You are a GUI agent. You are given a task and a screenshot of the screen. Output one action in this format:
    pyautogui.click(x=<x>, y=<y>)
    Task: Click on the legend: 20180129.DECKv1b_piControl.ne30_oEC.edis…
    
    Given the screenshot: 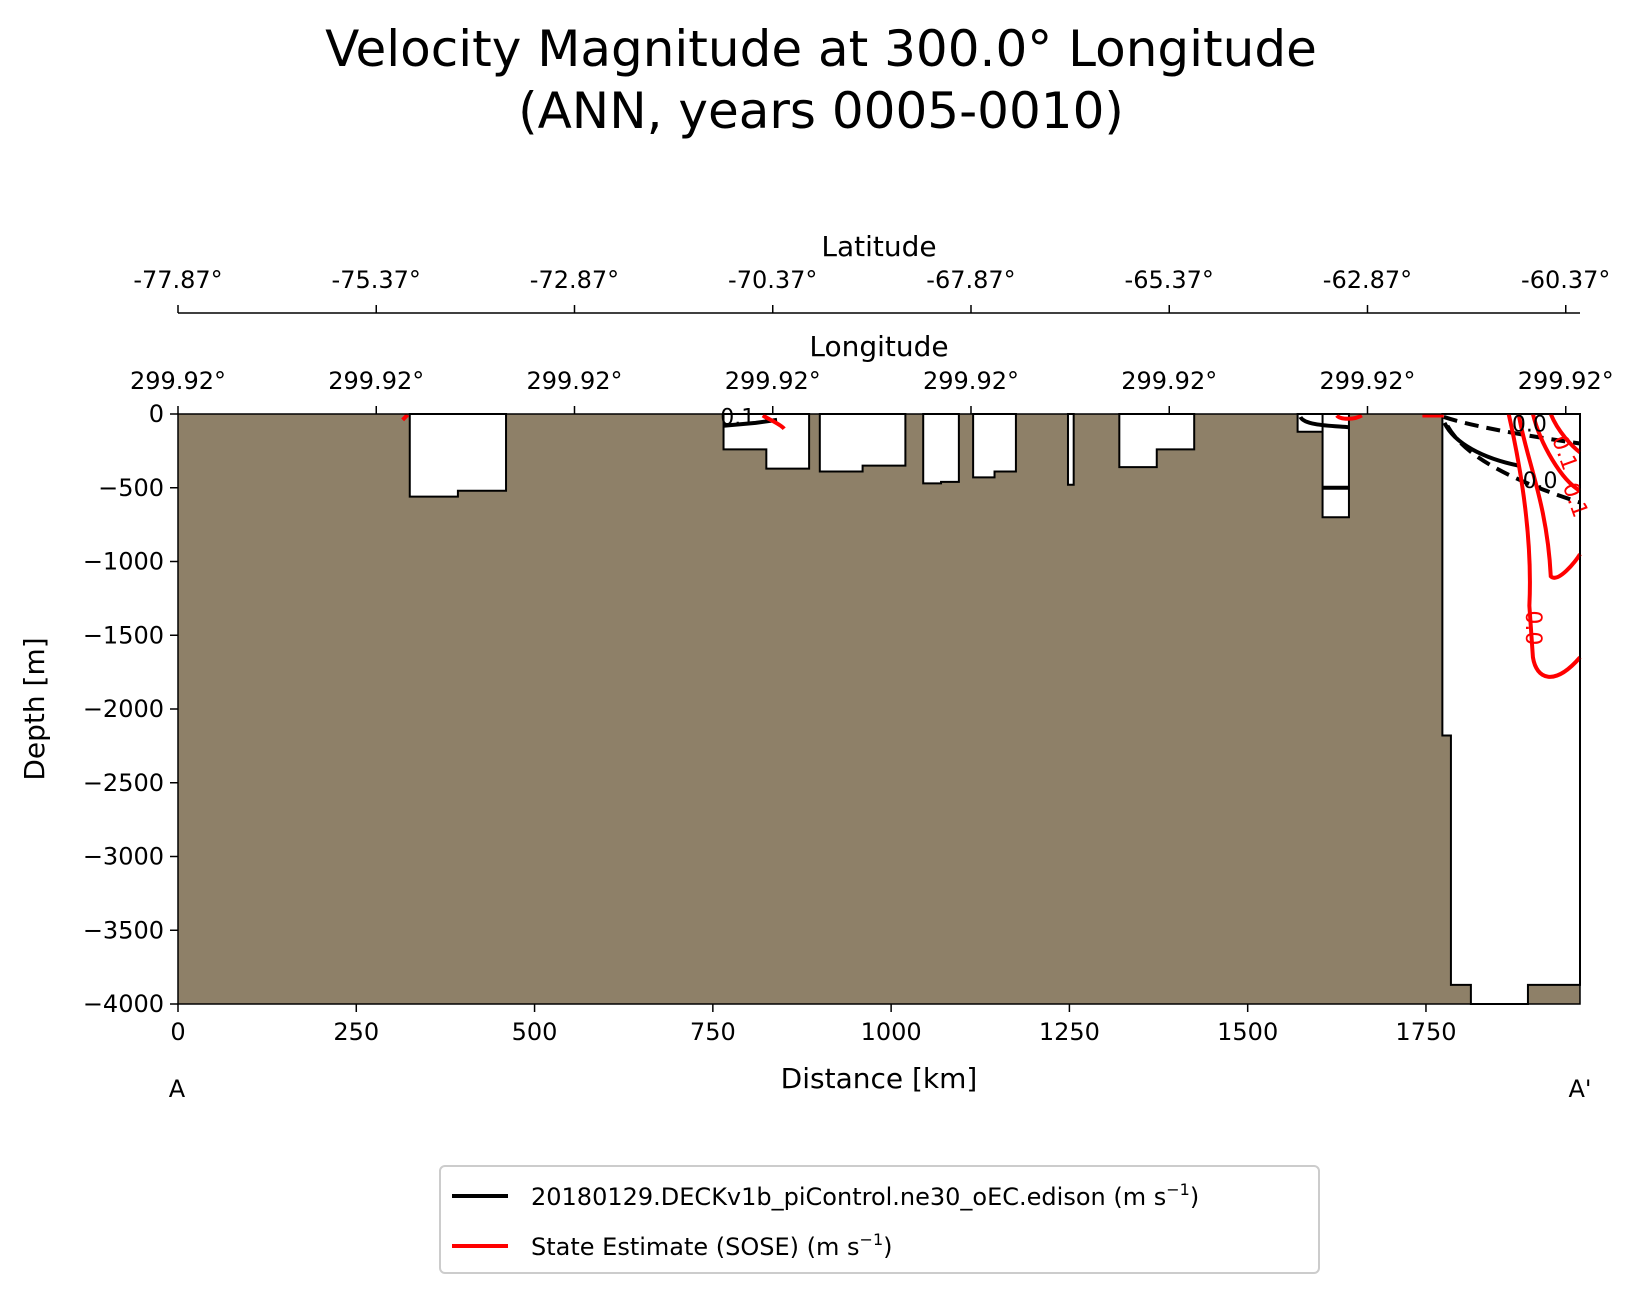 What is the action you would take?
    pyautogui.click(x=879, y=1219)
    